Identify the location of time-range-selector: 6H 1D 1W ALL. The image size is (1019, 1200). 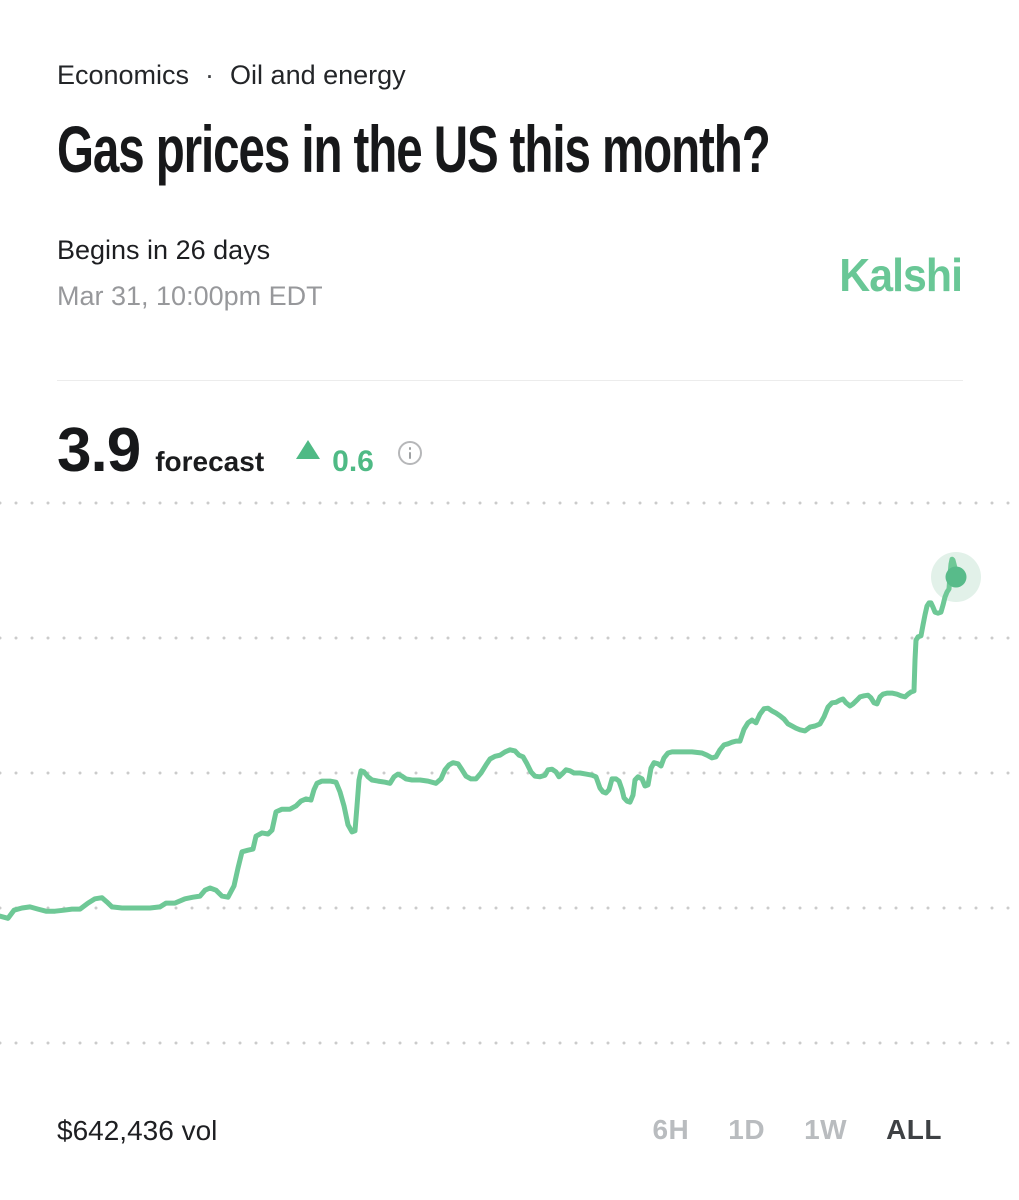
(797, 1130).